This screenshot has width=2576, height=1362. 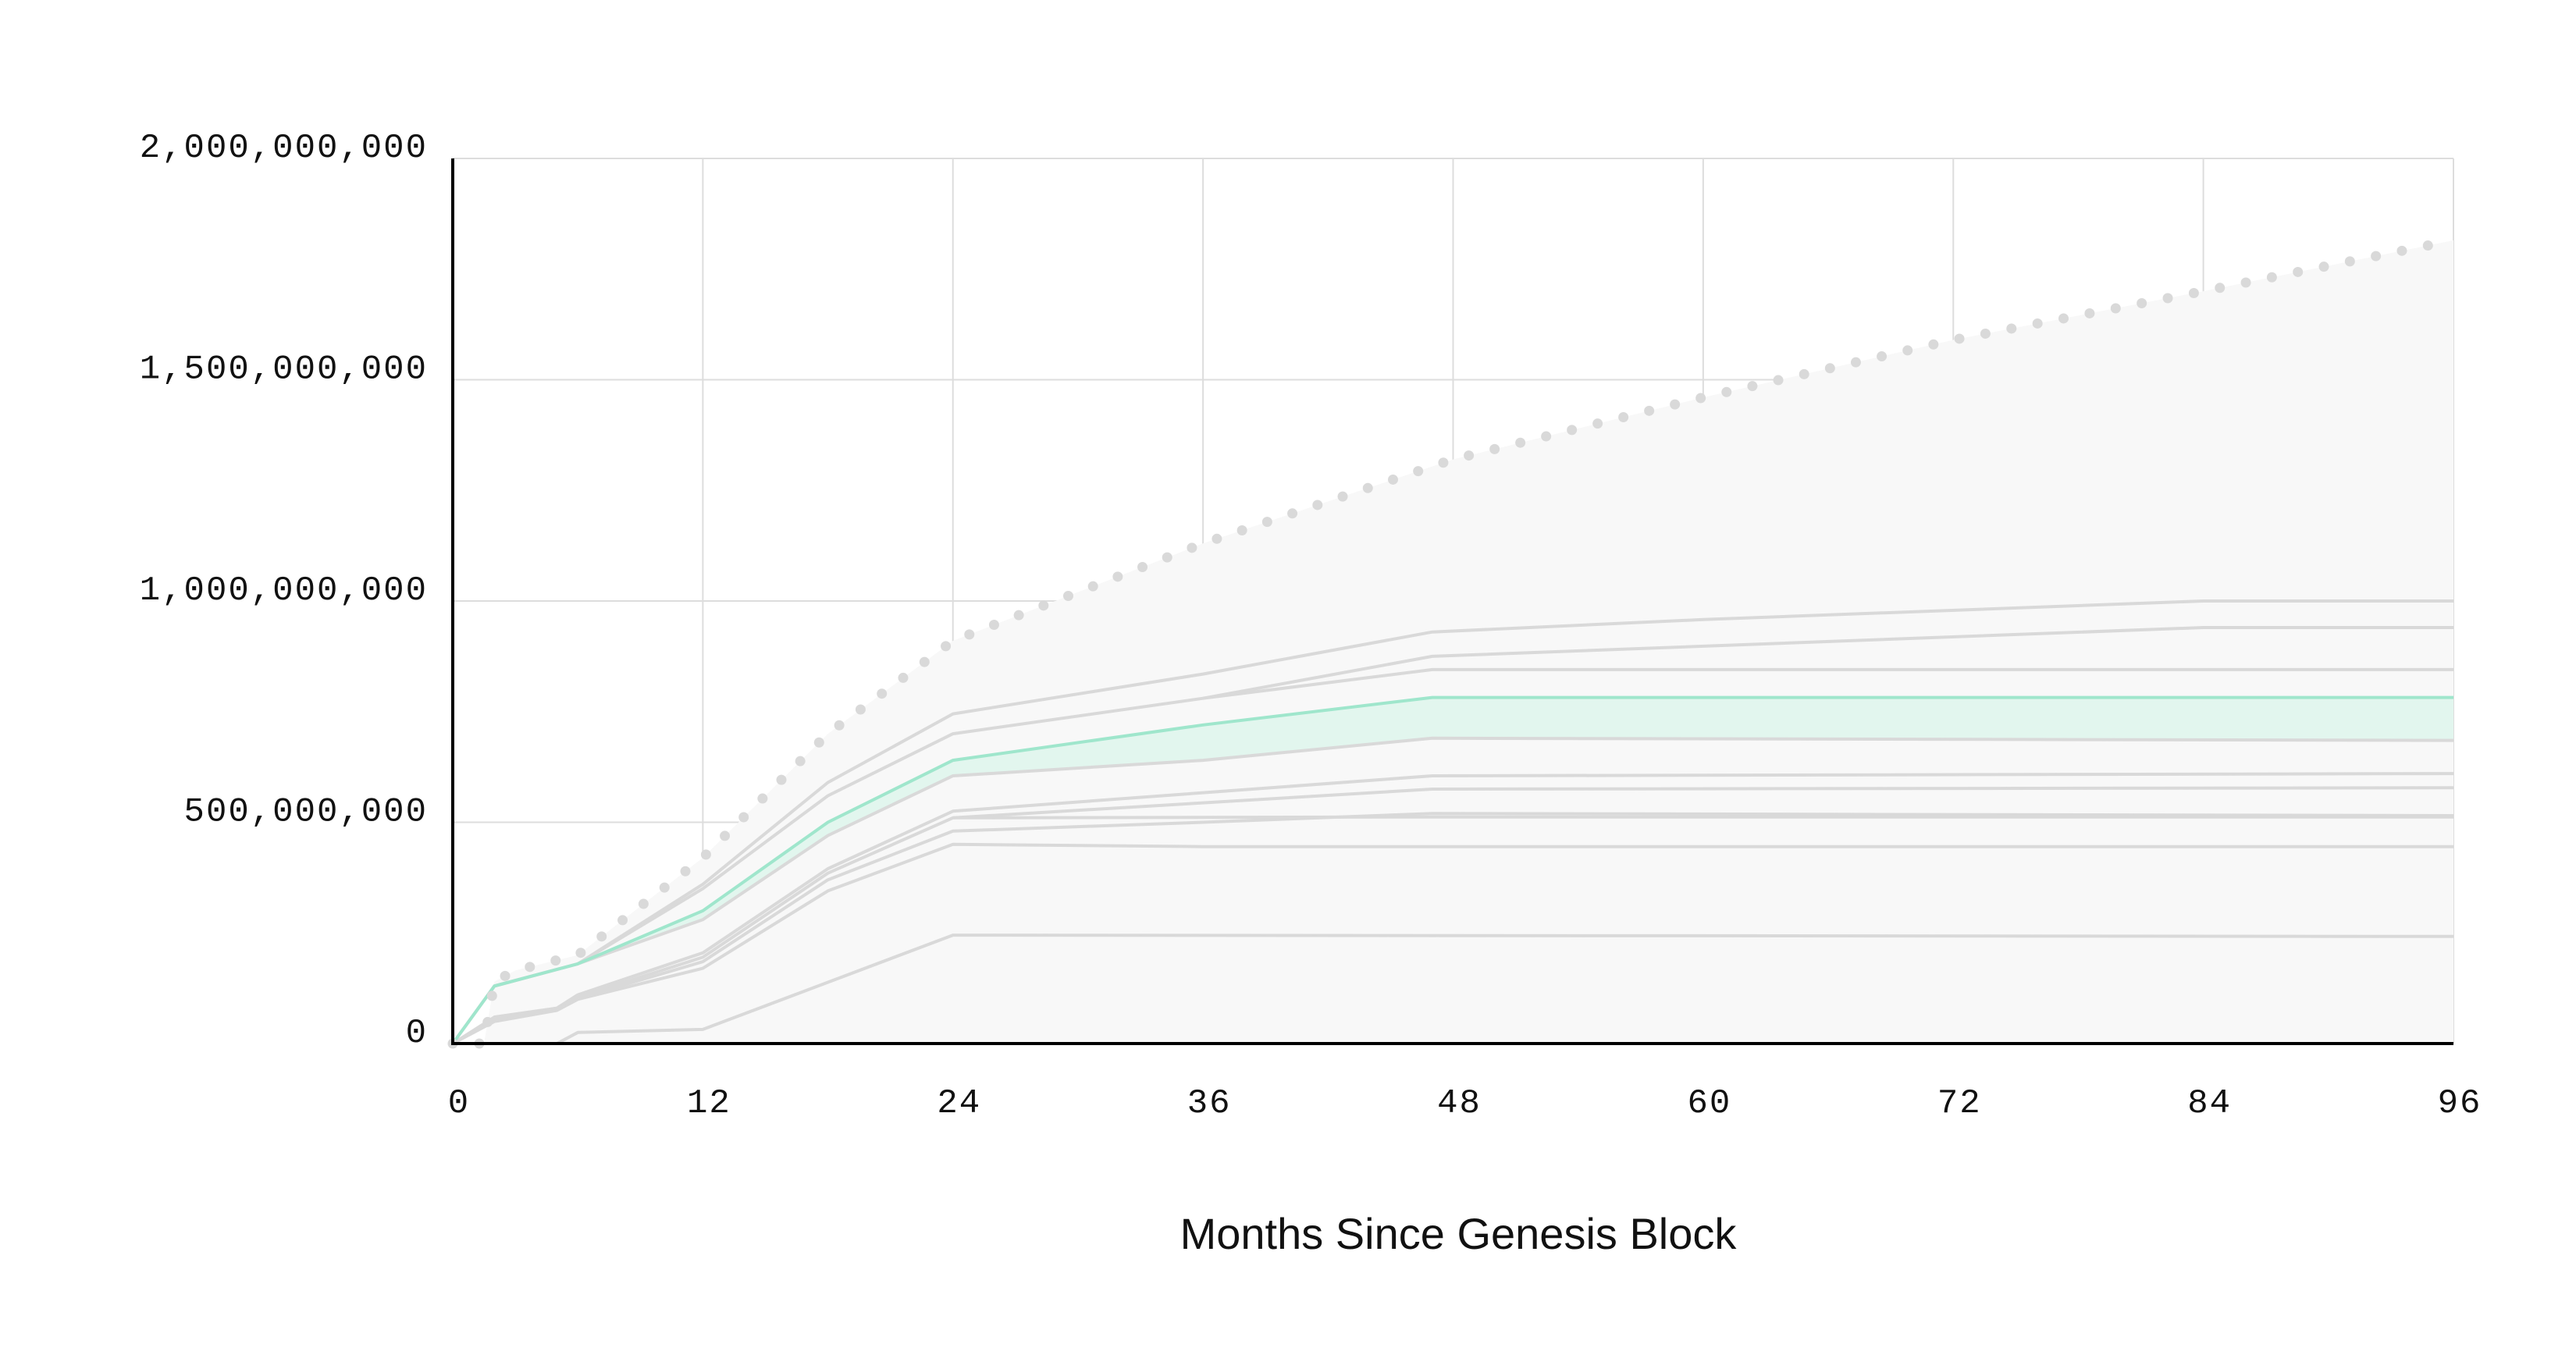 I want to click on x-tick-label: 48, so click(x=1459, y=1103).